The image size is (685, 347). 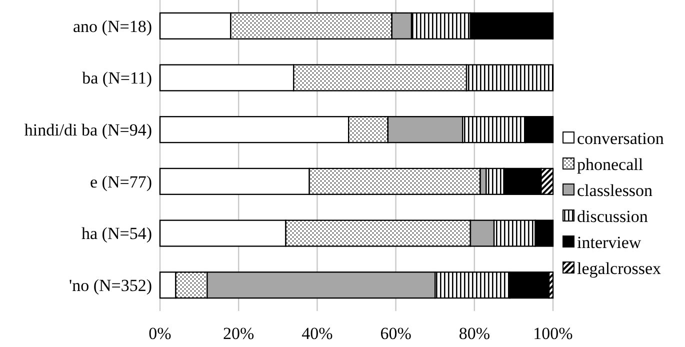 I want to click on x-tick-label: 100%, so click(x=553, y=333).